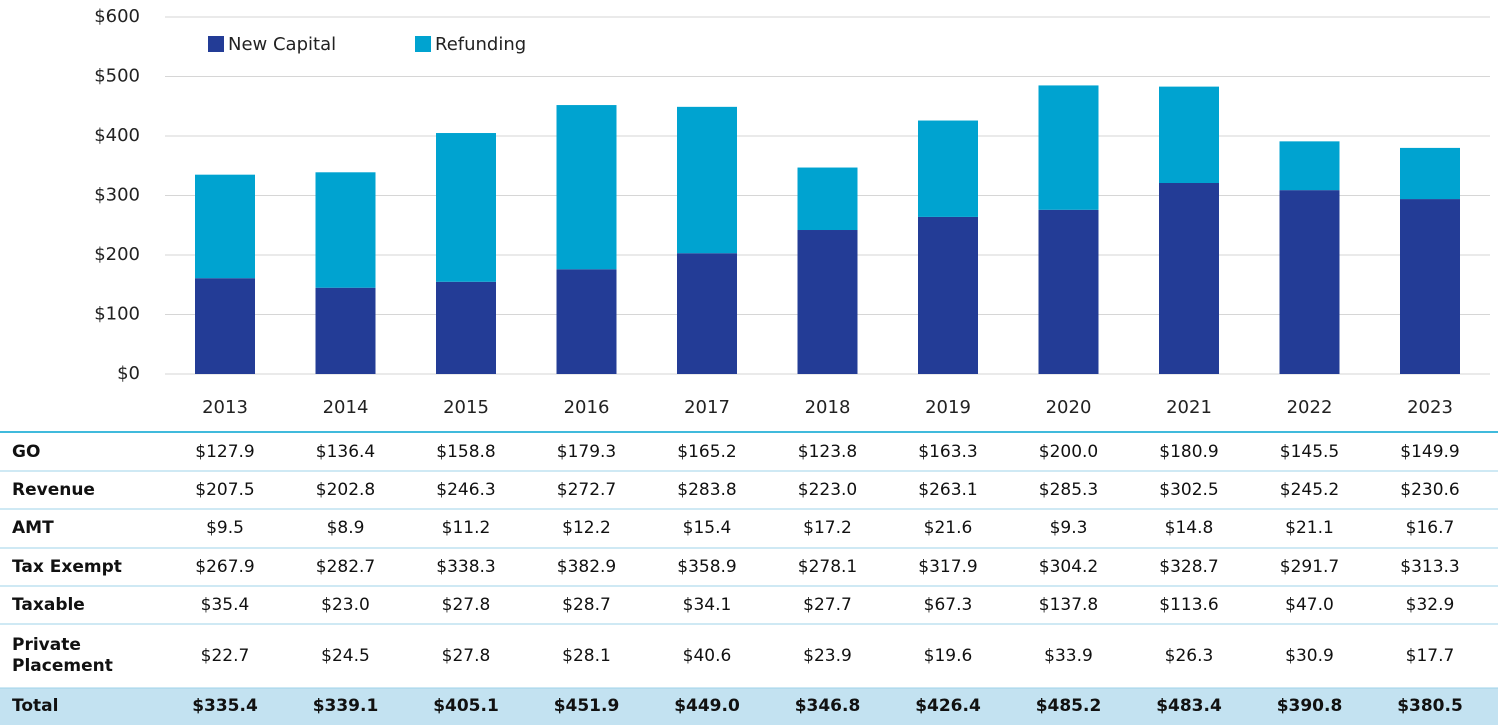 The image size is (1498, 725). I want to click on table-cell: $15.4, so click(707, 528).